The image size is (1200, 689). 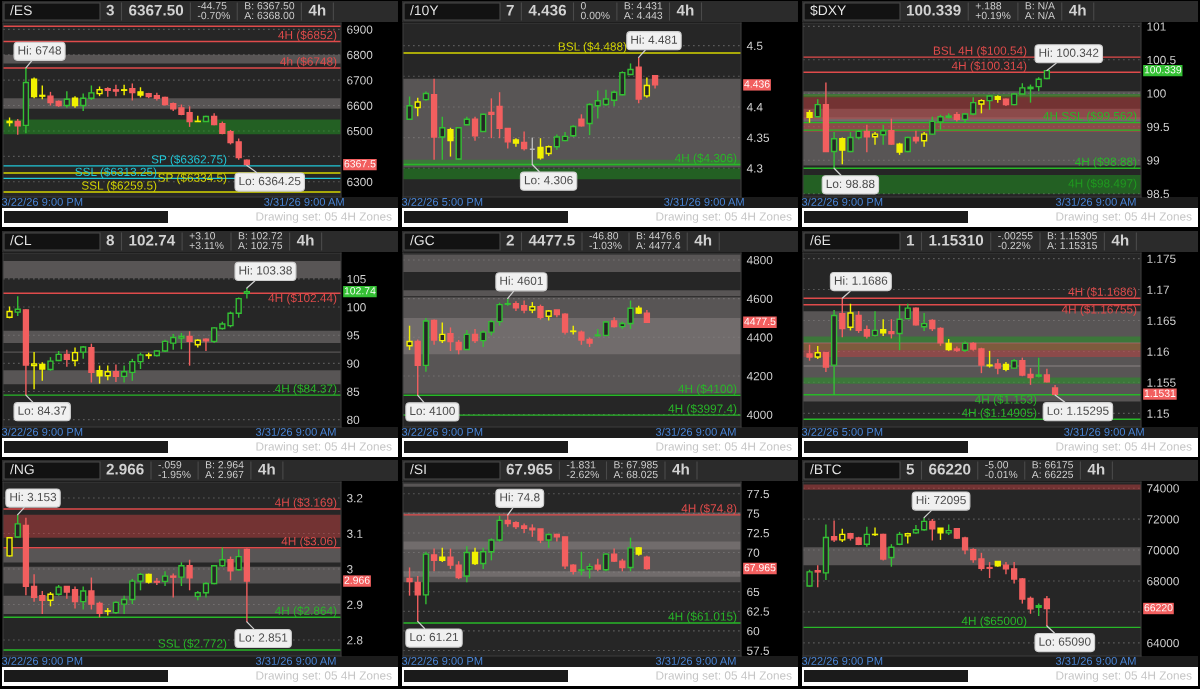 I want to click on text: 0 0.00%, so click(x=595, y=11).